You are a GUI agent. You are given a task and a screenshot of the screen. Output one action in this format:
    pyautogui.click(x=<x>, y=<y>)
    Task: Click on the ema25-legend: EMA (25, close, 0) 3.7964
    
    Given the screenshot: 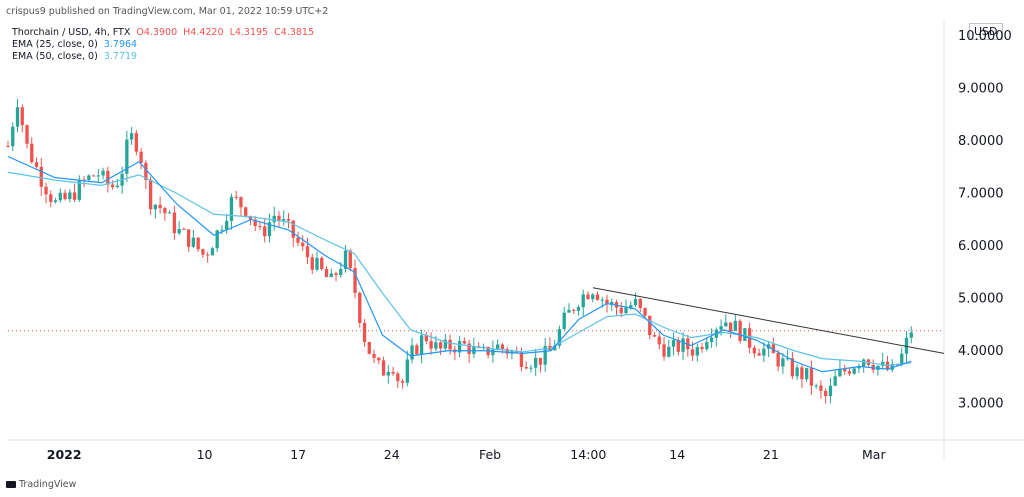 What is the action you would take?
    pyautogui.click(x=74, y=44)
    